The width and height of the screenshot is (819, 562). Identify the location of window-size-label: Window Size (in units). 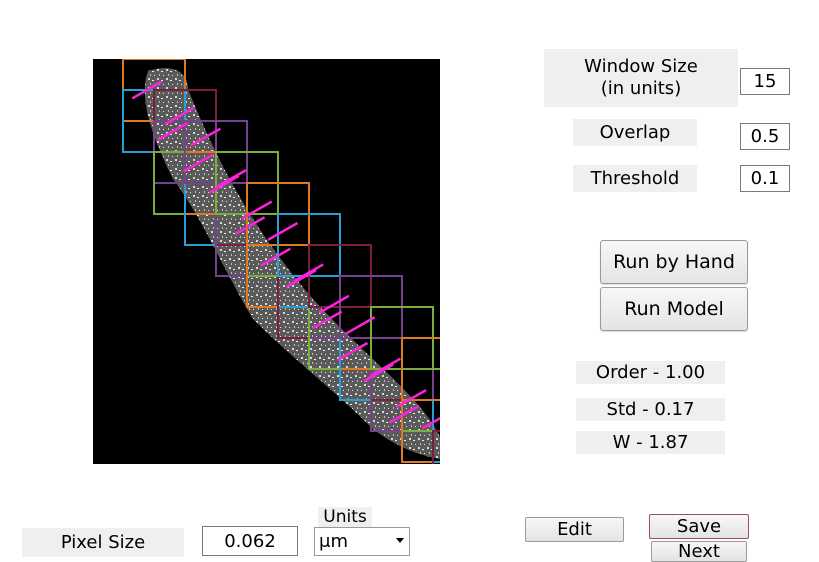
(641, 78).